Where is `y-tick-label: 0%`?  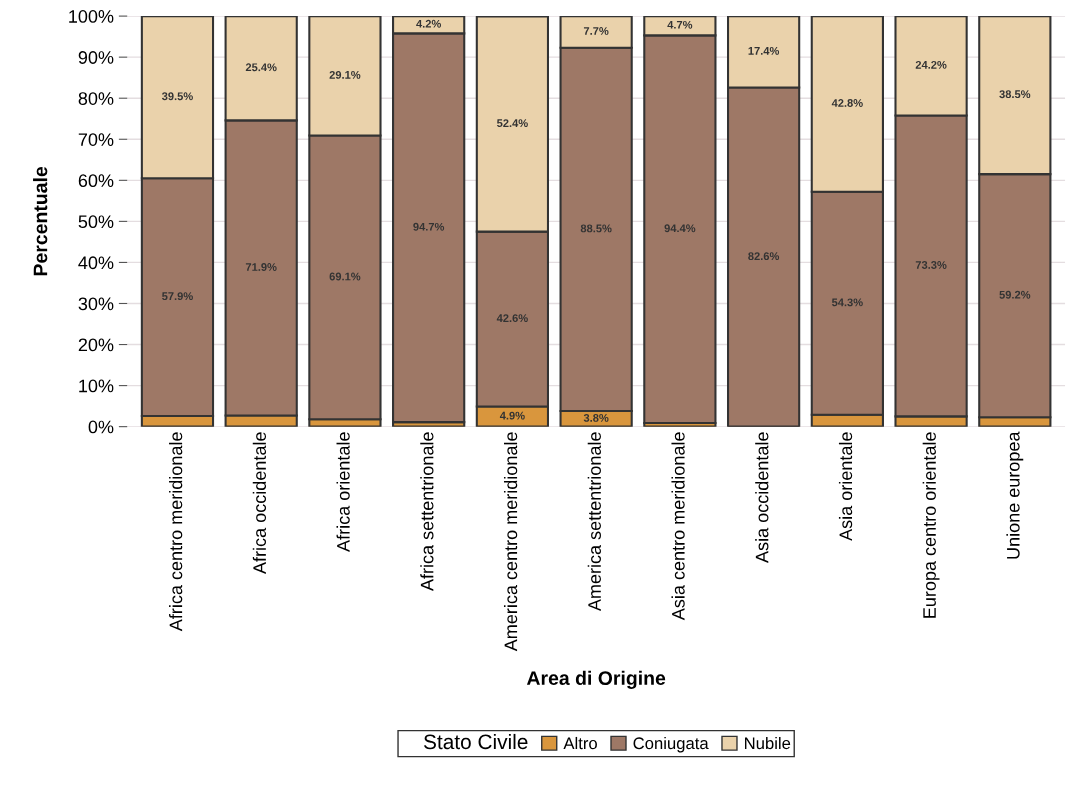 y-tick-label: 0% is located at coordinates (101, 427).